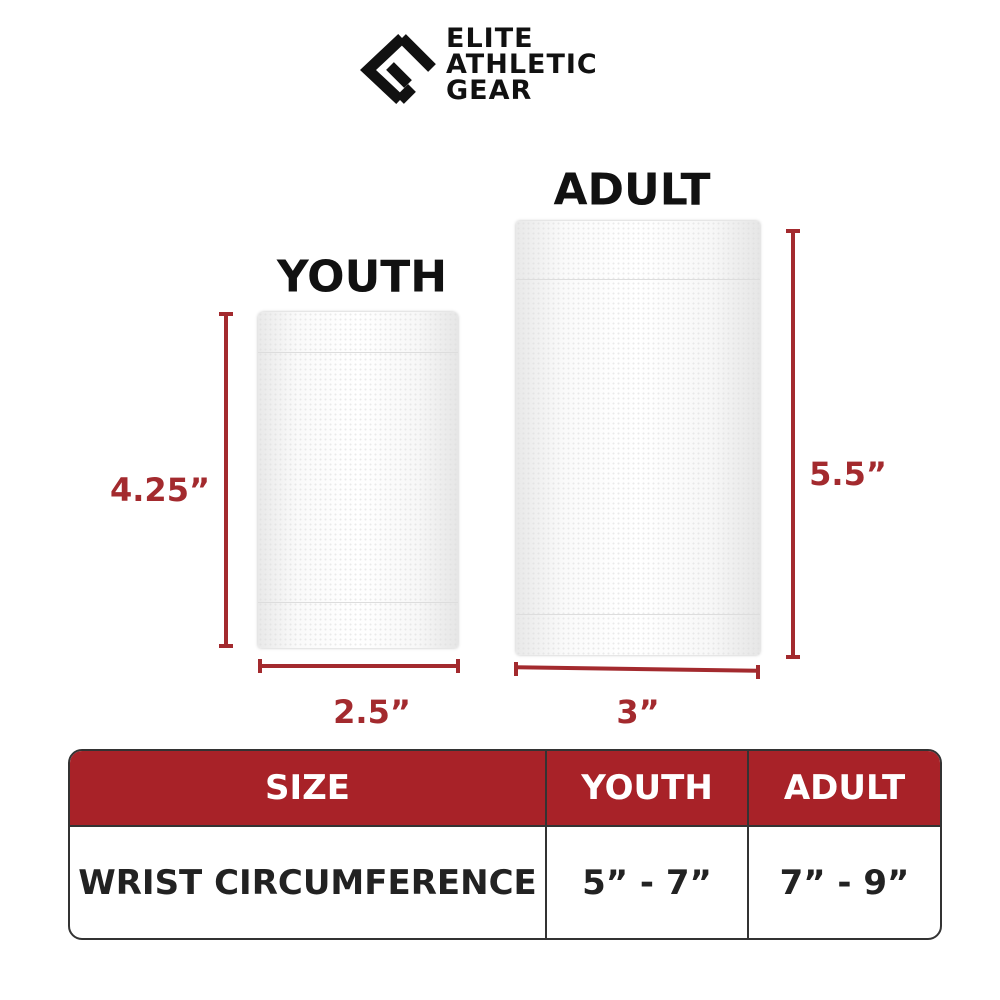  Describe the element at coordinates (632, 190) in the screenshot. I see `adult-title: ADULT` at that location.